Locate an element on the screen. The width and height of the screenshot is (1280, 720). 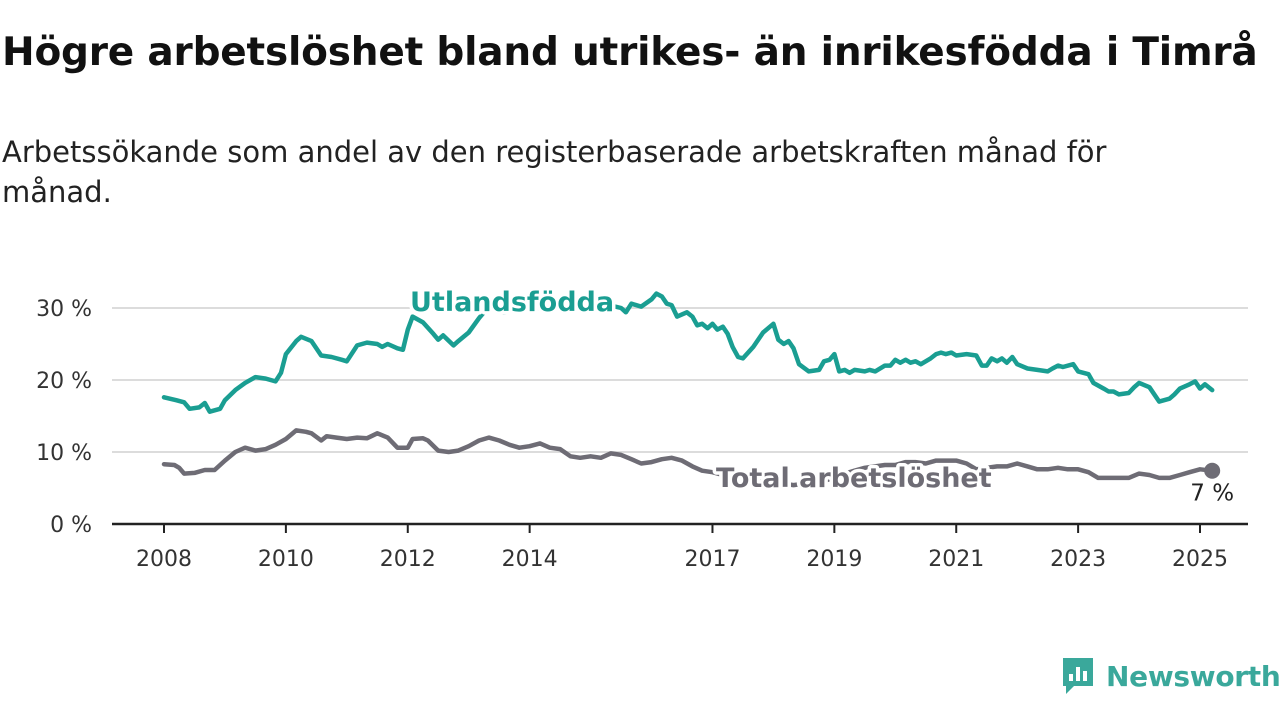
end-value-label: 7 % is located at coordinates (1212, 494).